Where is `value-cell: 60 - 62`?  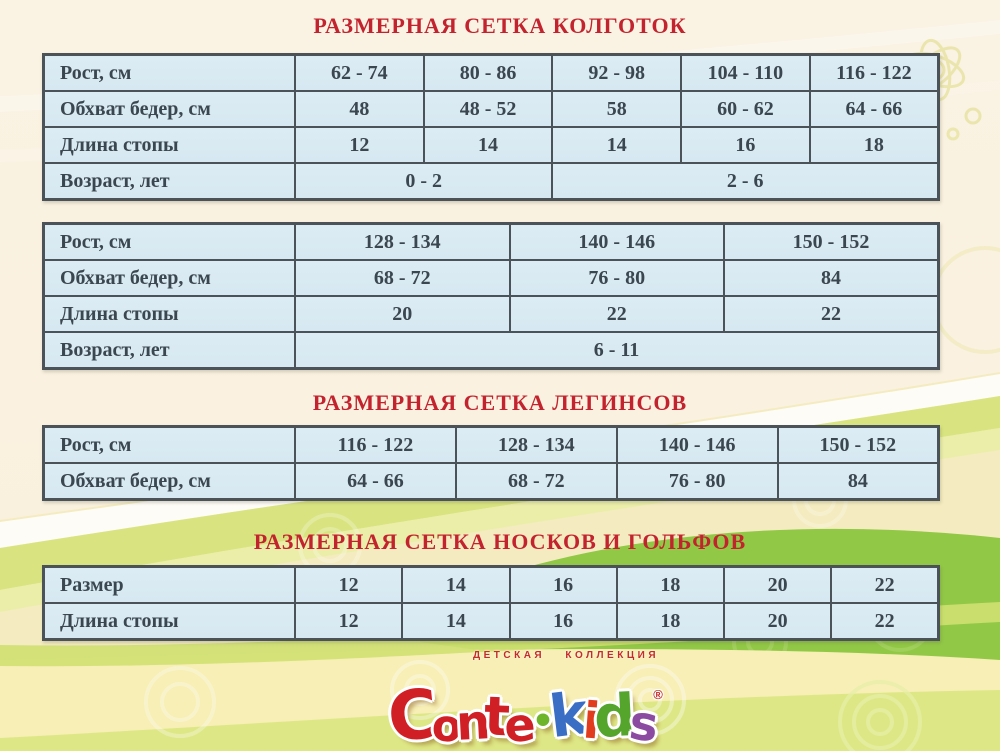 value-cell: 60 - 62 is located at coordinates (745, 109).